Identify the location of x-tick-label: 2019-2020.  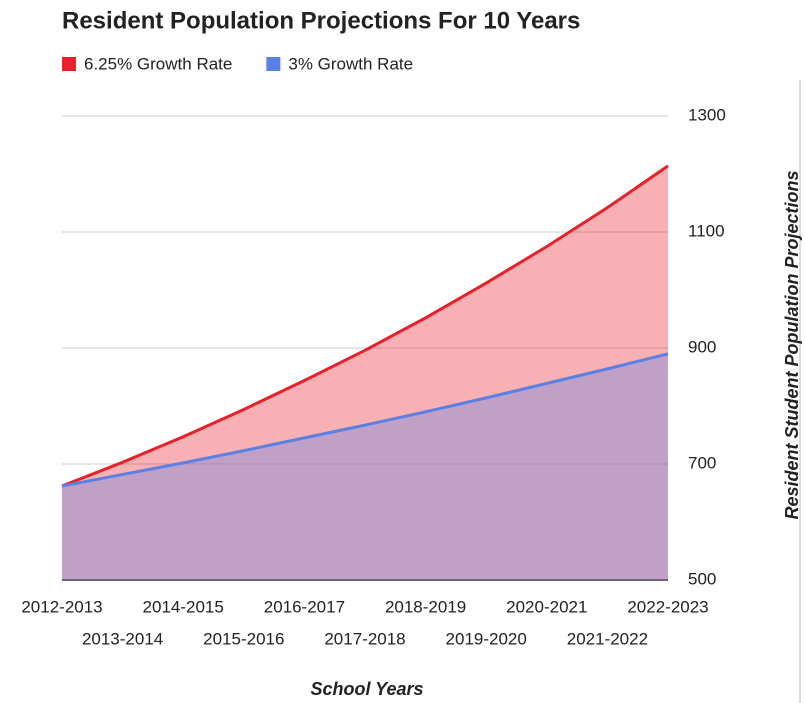
(486, 638).